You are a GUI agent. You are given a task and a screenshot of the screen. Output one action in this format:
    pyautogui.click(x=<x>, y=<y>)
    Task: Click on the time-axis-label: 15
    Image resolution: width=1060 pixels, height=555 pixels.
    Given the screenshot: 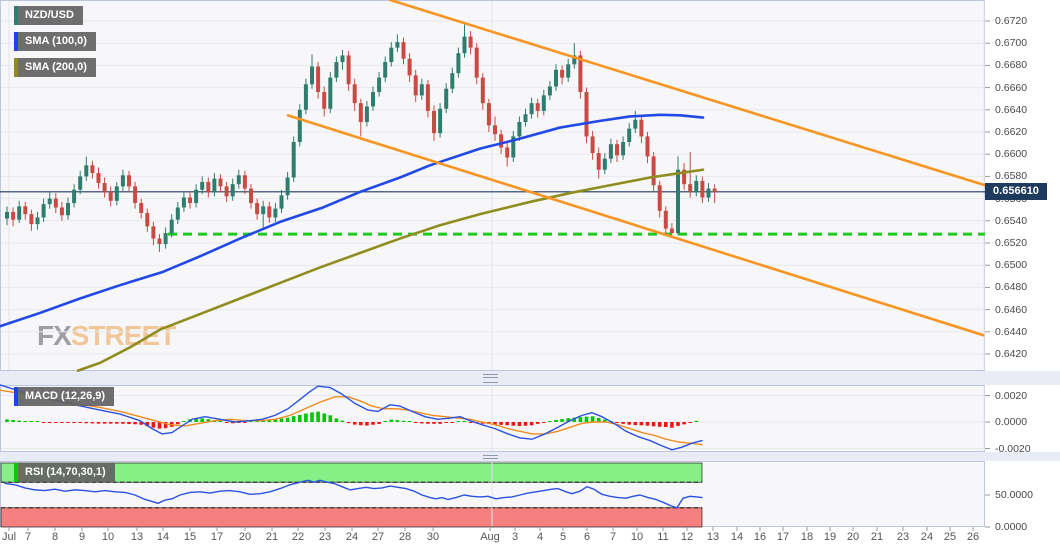 What is the action you would take?
    pyautogui.click(x=190, y=537)
    